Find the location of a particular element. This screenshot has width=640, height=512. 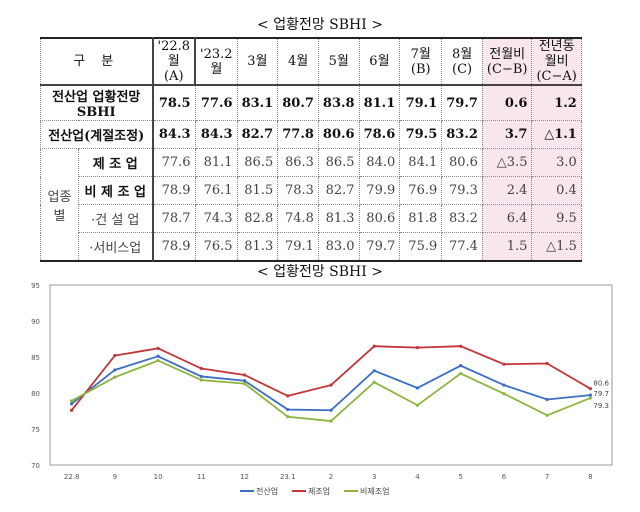

x-tick-label: 11 is located at coordinates (201, 477).